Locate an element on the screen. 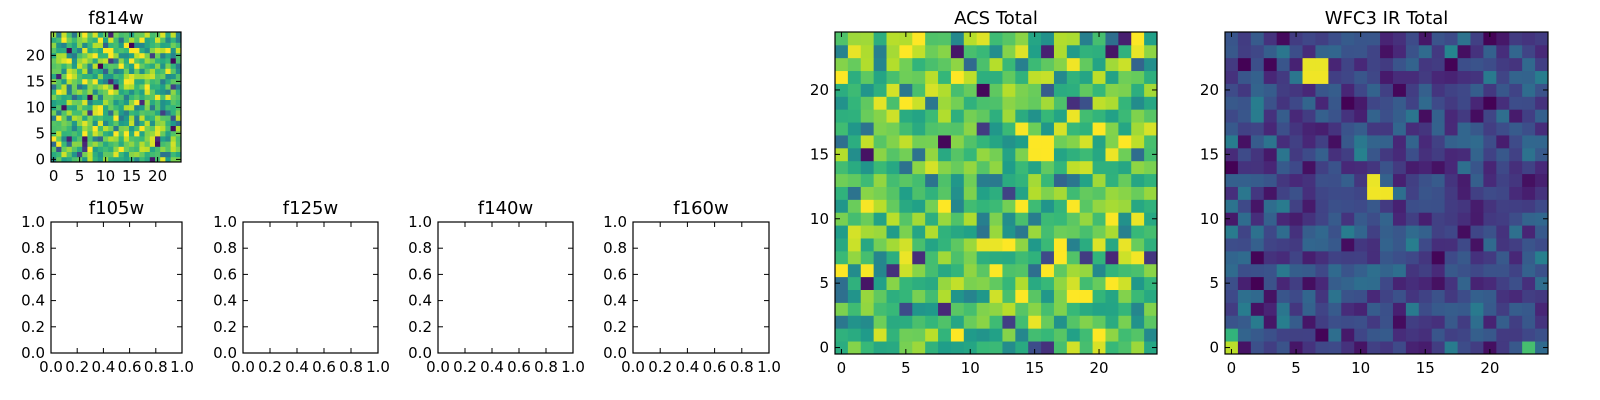 The width and height of the screenshot is (1600, 400). y-tick-label: 0.0 is located at coordinates (225, 353).